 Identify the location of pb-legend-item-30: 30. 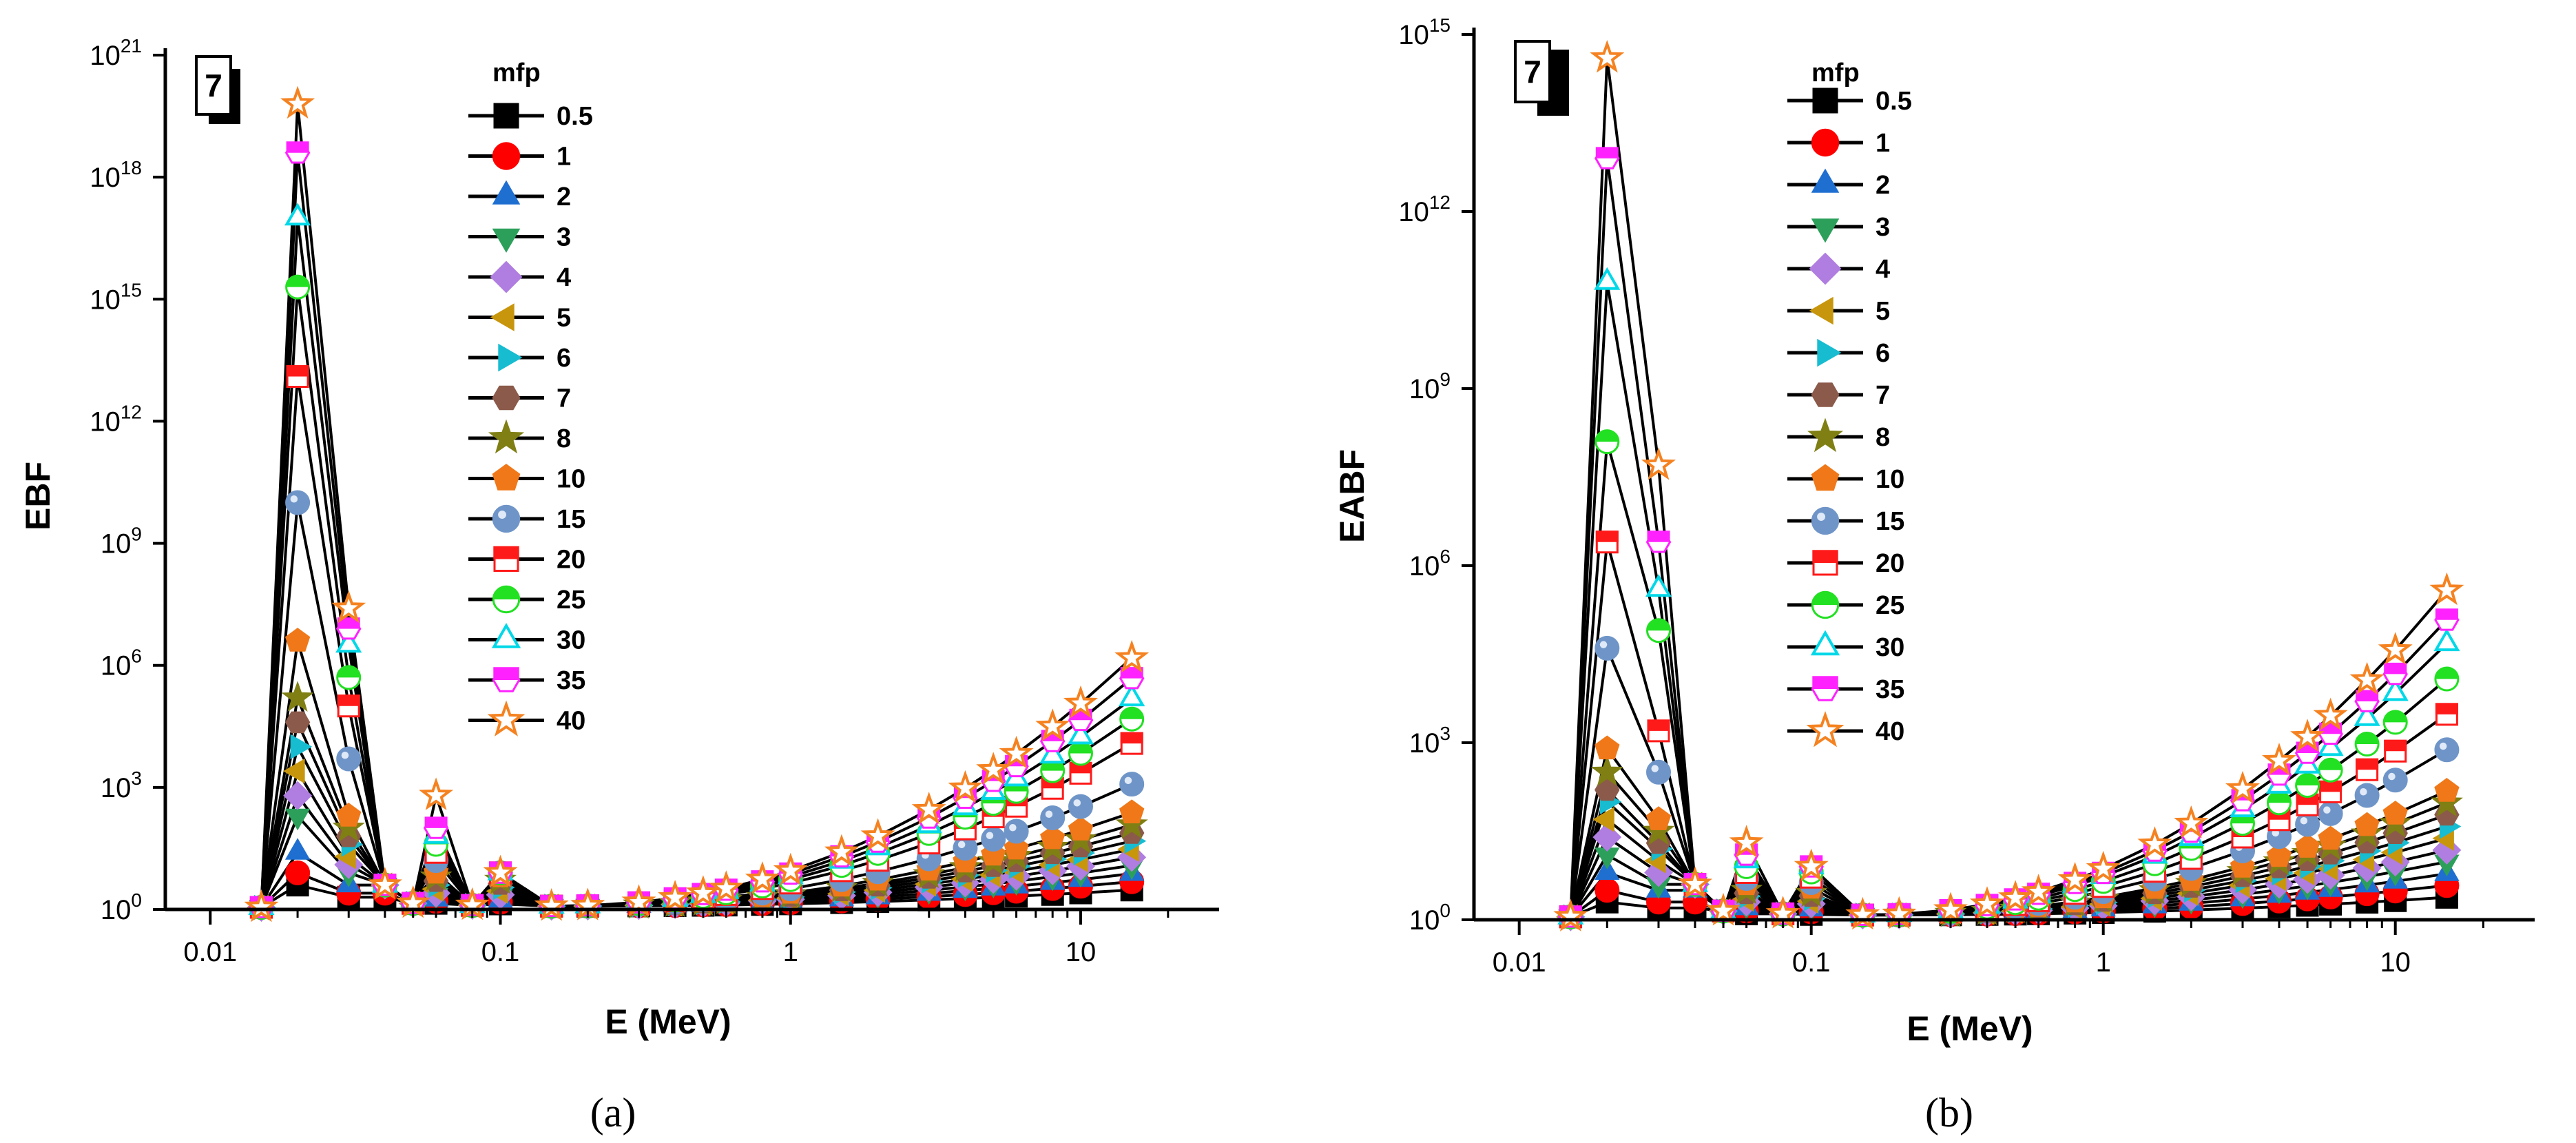
(1845, 646).